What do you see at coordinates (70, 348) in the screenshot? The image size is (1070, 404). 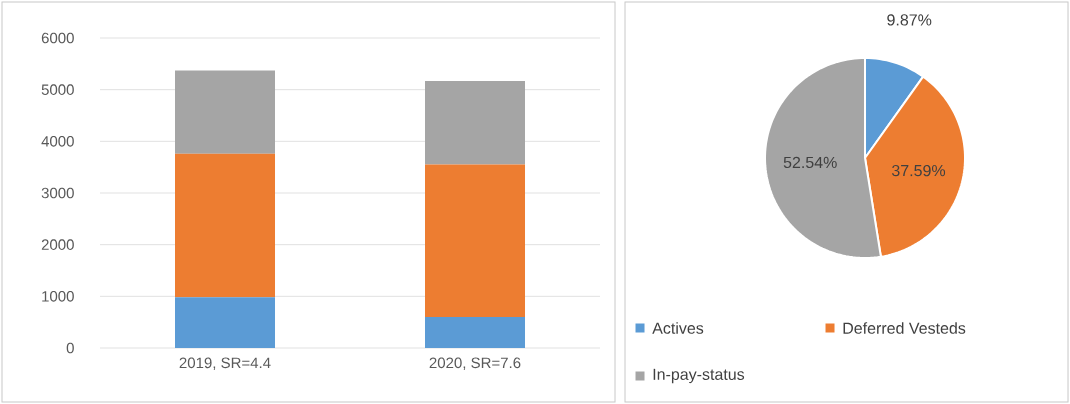 I see `y-tick-label: 0` at bounding box center [70, 348].